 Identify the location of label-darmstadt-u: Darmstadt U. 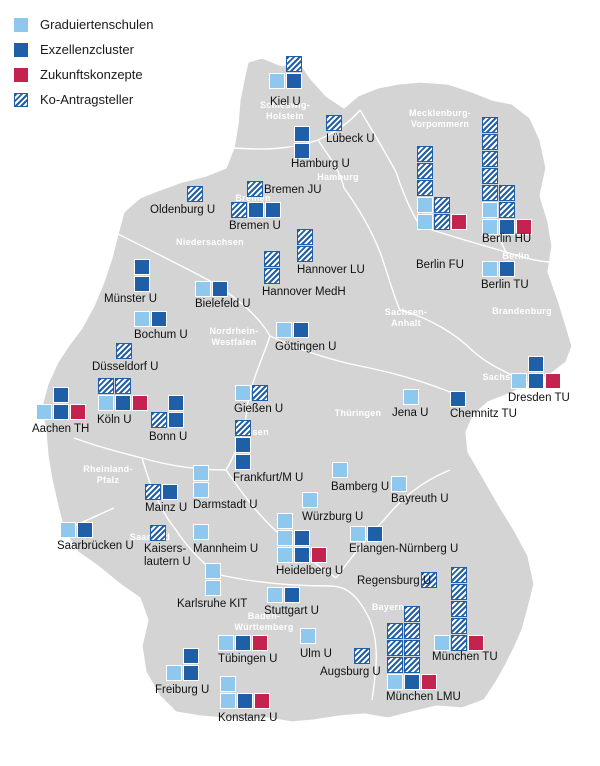
(225, 505).